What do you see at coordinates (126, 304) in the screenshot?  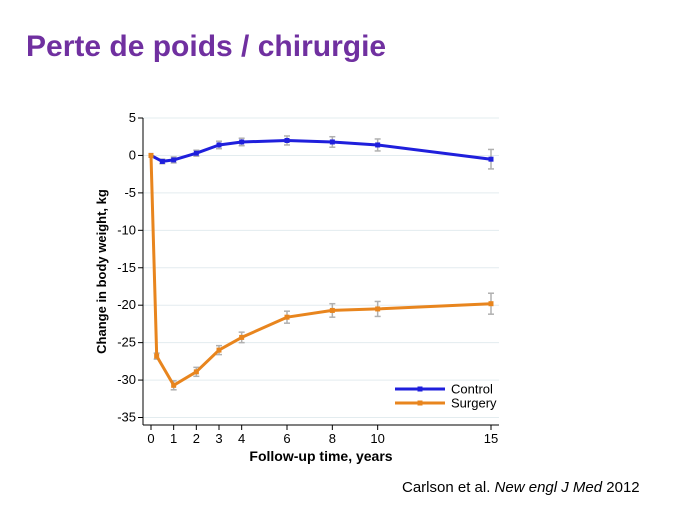 I see `y-tick-label: -20` at bounding box center [126, 304].